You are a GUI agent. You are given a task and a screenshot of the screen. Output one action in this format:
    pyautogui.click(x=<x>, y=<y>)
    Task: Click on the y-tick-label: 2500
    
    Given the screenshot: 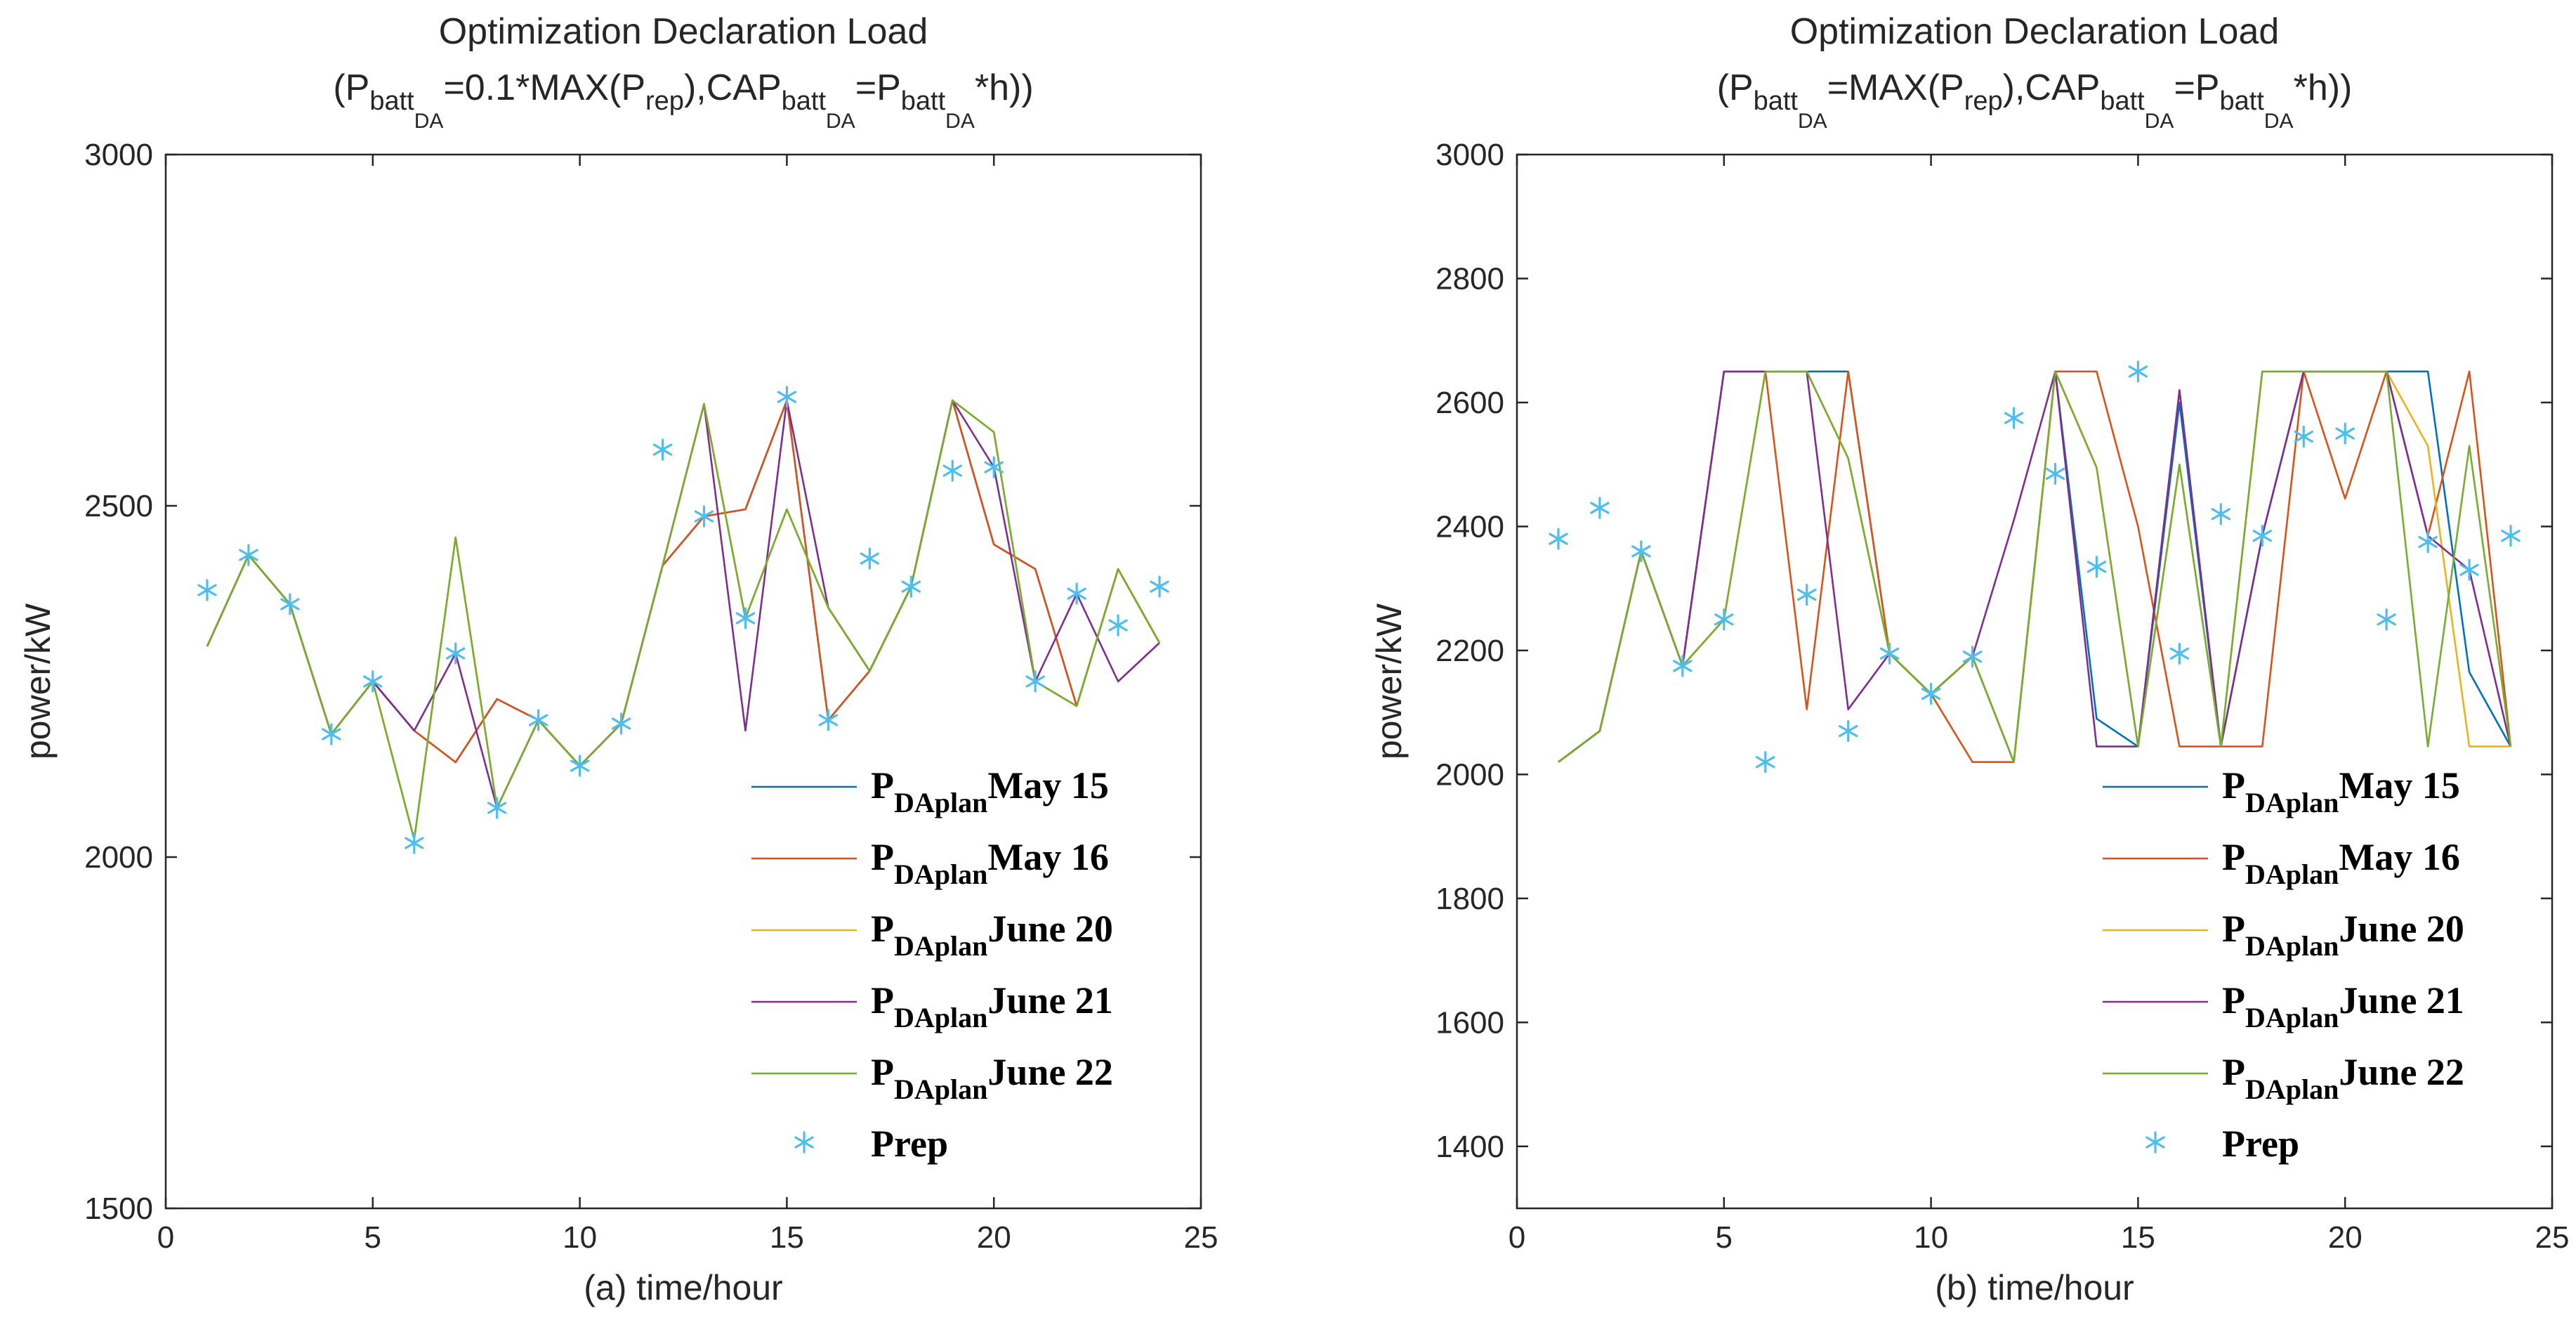 What is the action you would take?
    pyautogui.click(x=118, y=506)
    